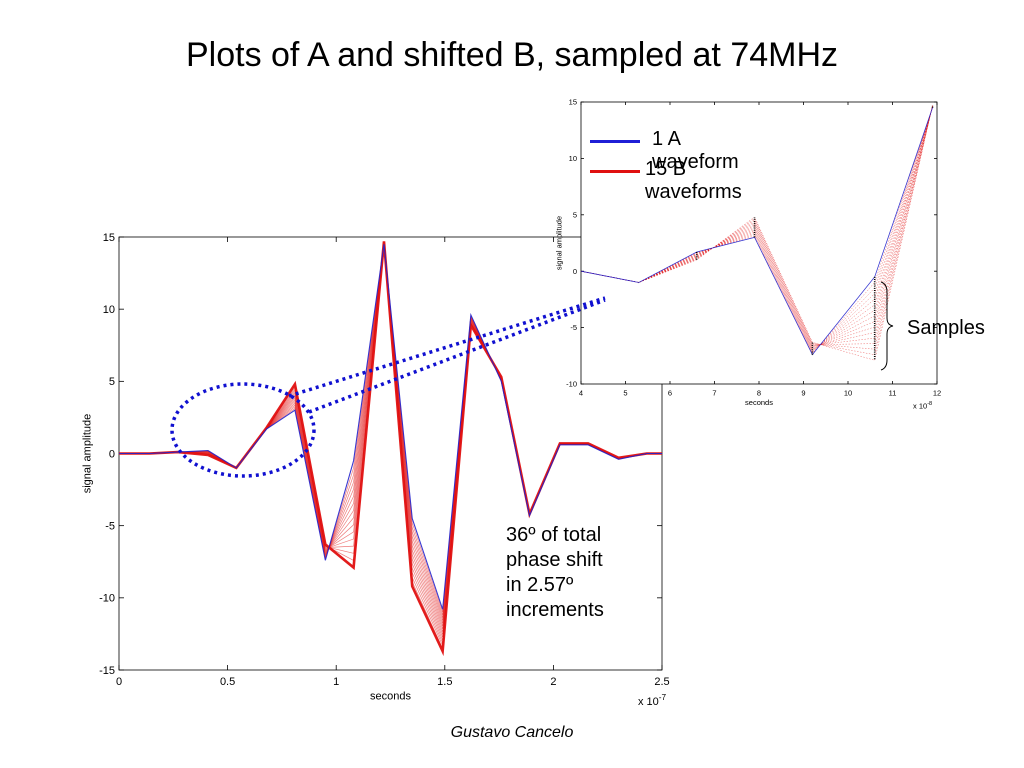 This screenshot has width=1024, height=768. I want to click on legend-swatch-b, so click(615, 171).